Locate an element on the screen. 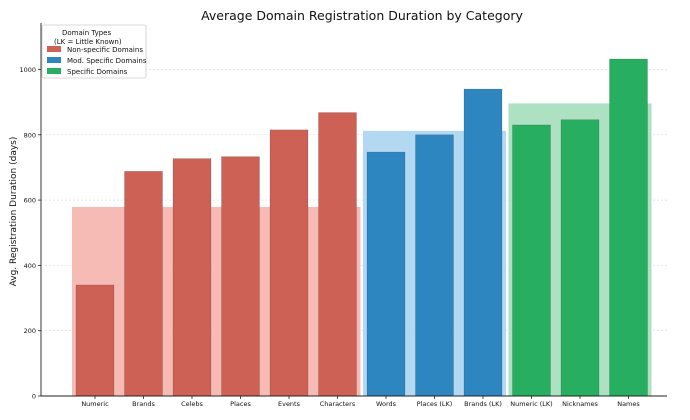 The height and width of the screenshot is (420, 690). legend-swatch-mod-specific is located at coordinates (54, 60).